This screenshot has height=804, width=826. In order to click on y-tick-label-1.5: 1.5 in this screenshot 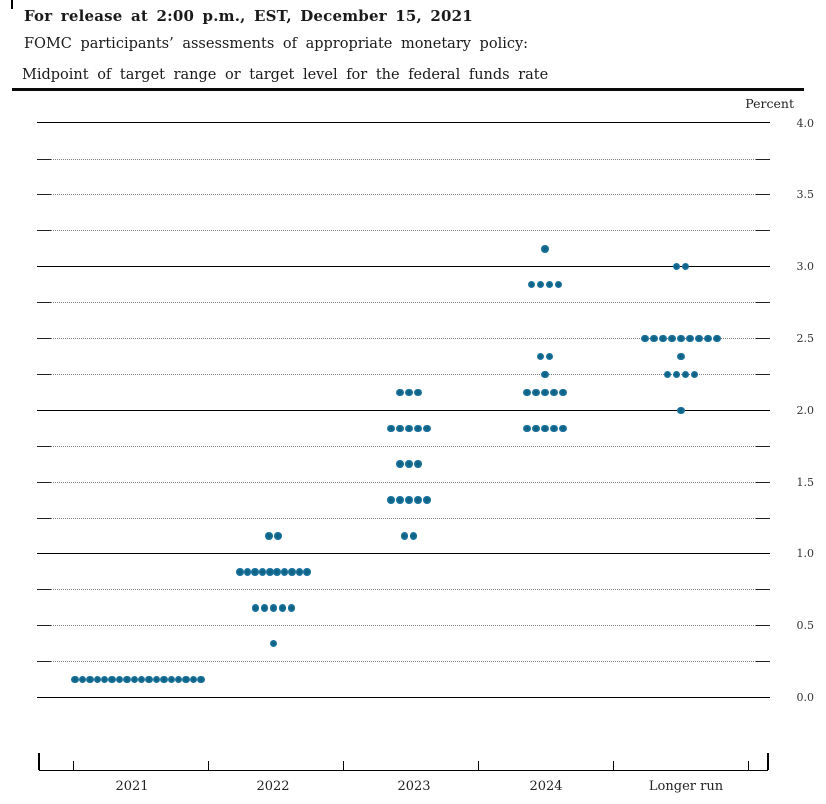, I will do `click(805, 482)`.